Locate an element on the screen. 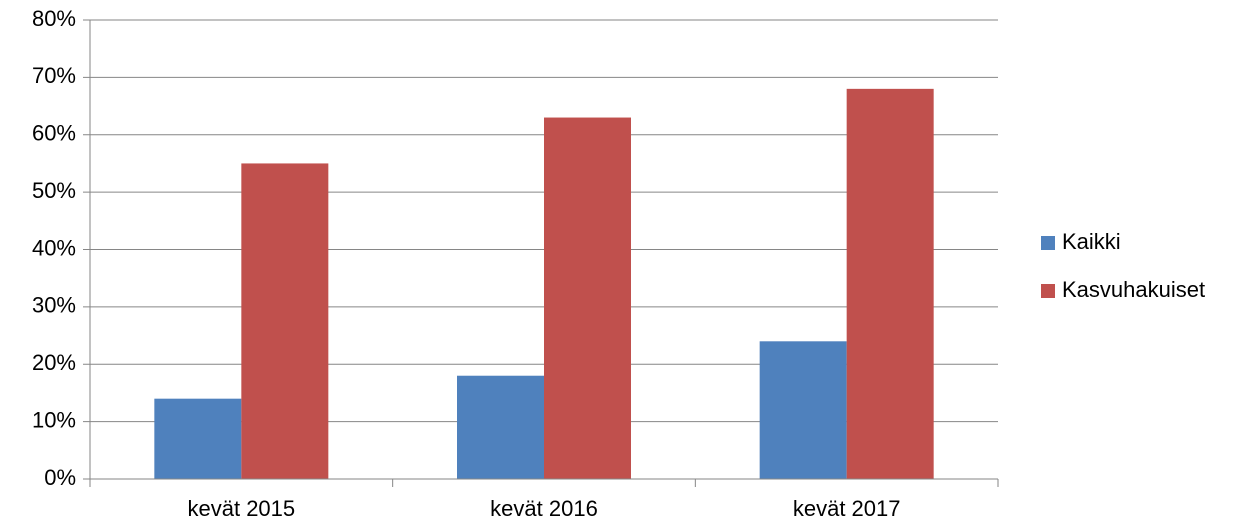 Image resolution: width=1255 pixels, height=527 pixels. legend-label: Kaikki is located at coordinates (1091, 241).